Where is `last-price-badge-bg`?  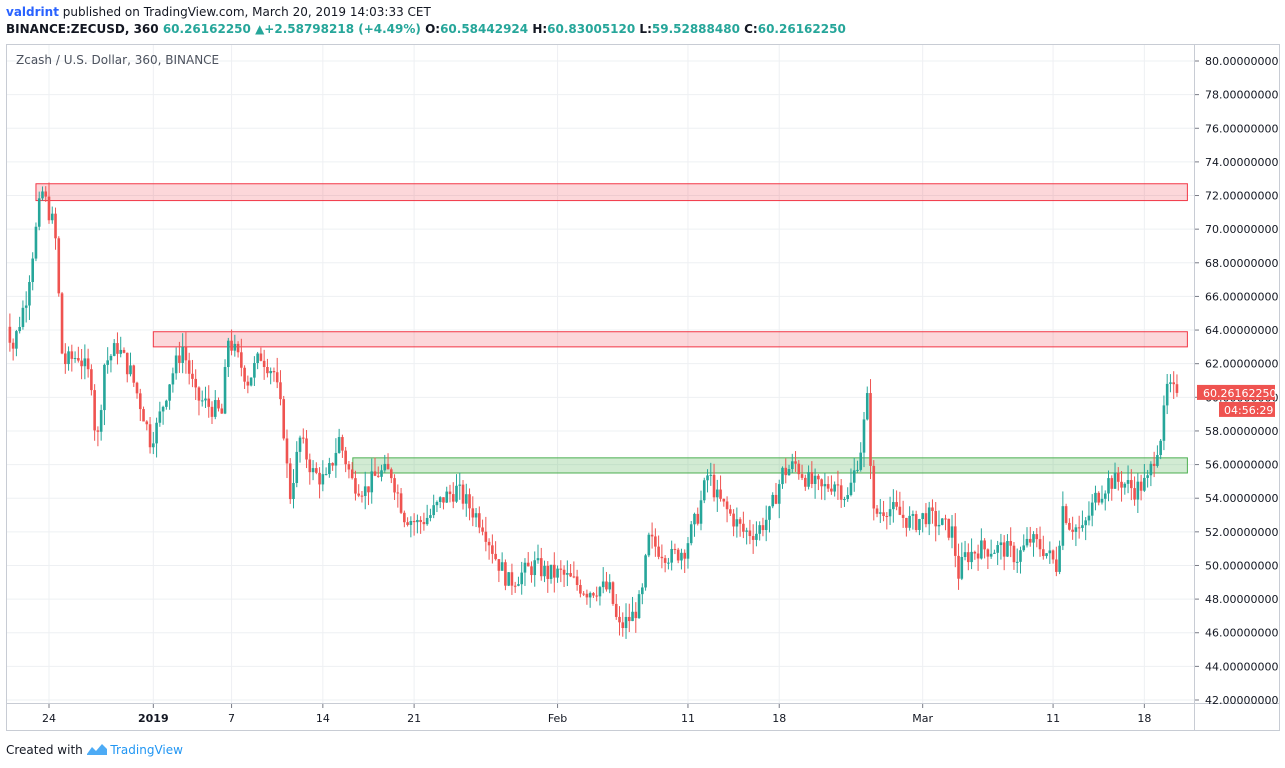 last-price-badge-bg is located at coordinates (1236, 392).